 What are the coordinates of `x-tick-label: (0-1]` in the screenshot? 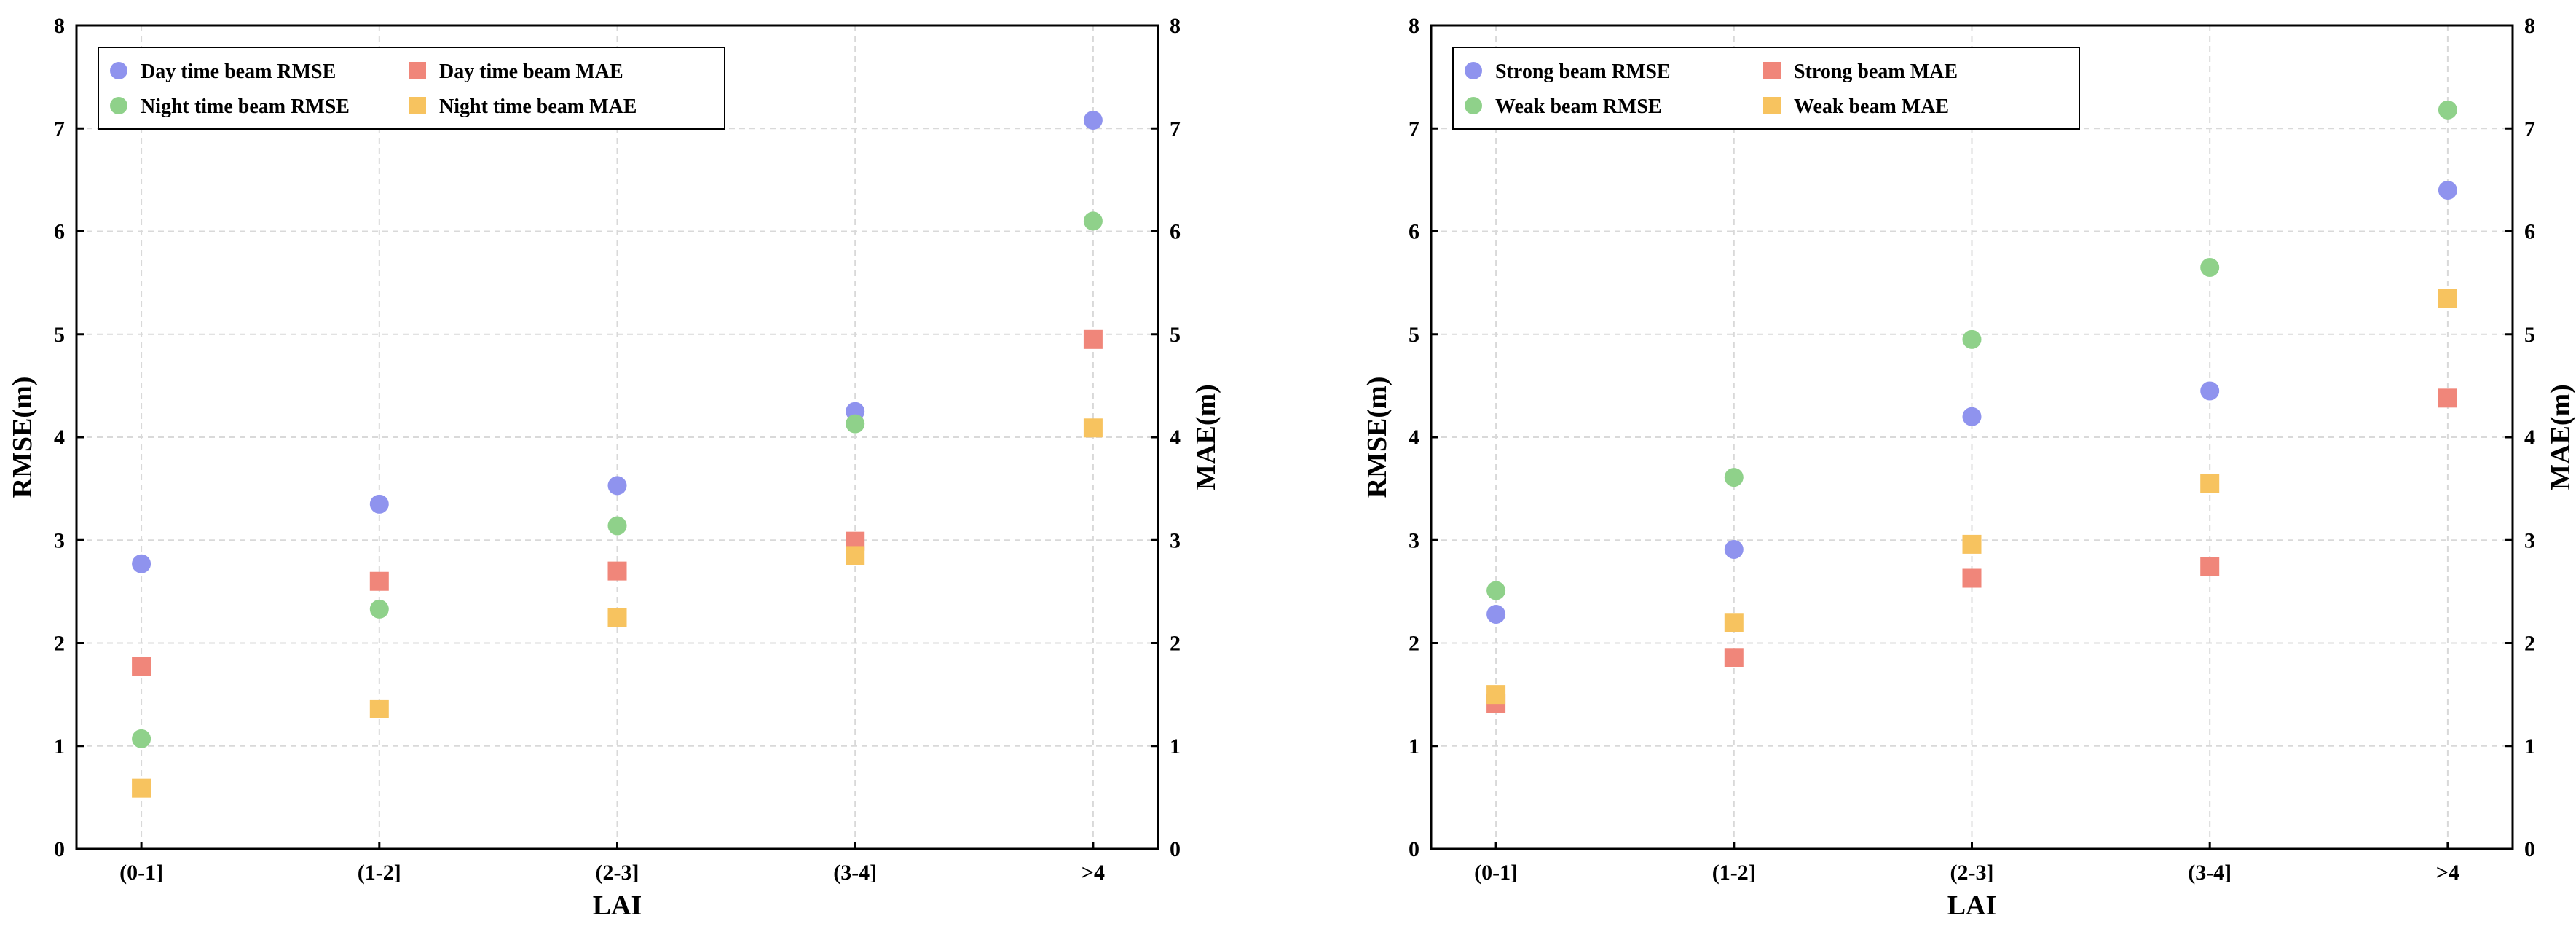 It's located at (141, 873).